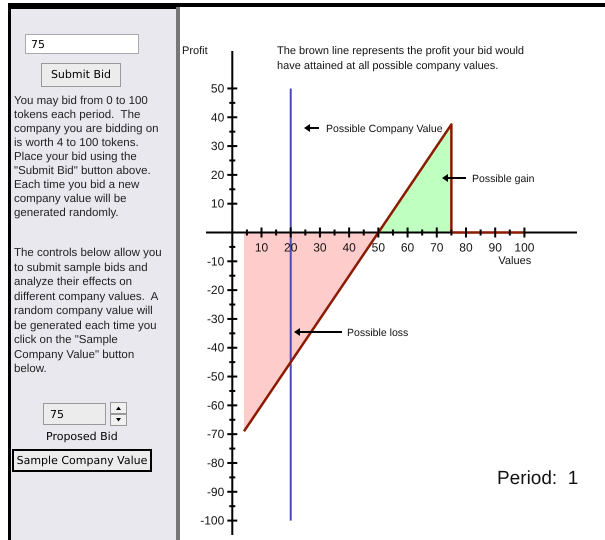  Describe the element at coordinates (215, 405) in the screenshot. I see `y-tick-label: -60` at that location.